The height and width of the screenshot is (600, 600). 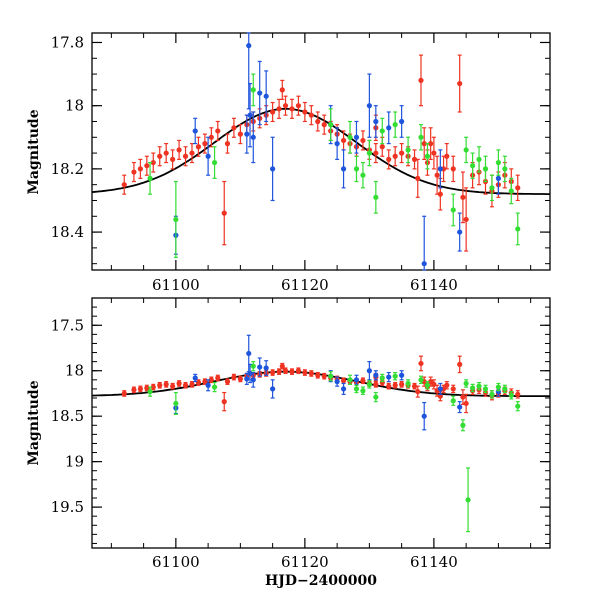 What do you see at coordinates (34, 151) in the screenshot?
I see `top-y-axis-label: Magnitude` at bounding box center [34, 151].